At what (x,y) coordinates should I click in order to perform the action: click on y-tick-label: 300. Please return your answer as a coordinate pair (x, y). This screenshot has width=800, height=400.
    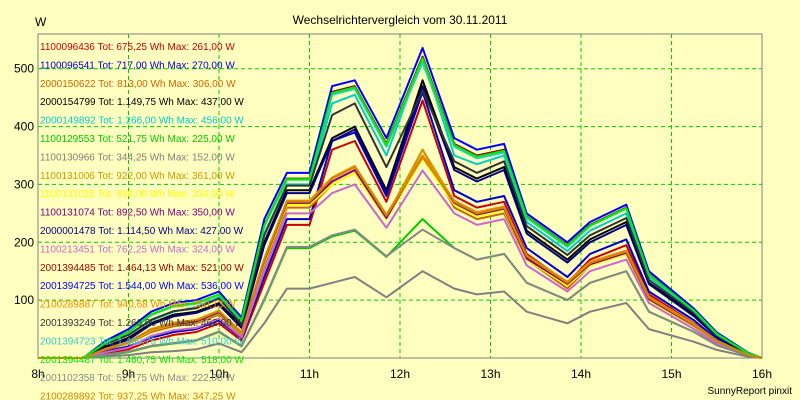
    Looking at the image, I should click on (24, 184).